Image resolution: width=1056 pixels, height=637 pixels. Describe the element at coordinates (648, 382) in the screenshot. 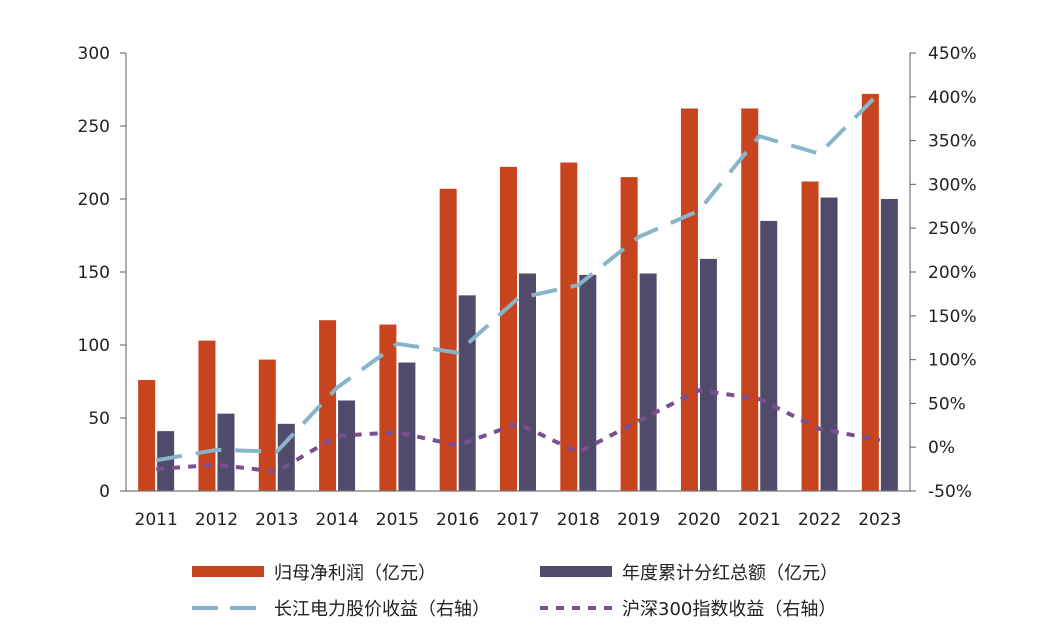

I see `bar-dividend-2019` at that location.